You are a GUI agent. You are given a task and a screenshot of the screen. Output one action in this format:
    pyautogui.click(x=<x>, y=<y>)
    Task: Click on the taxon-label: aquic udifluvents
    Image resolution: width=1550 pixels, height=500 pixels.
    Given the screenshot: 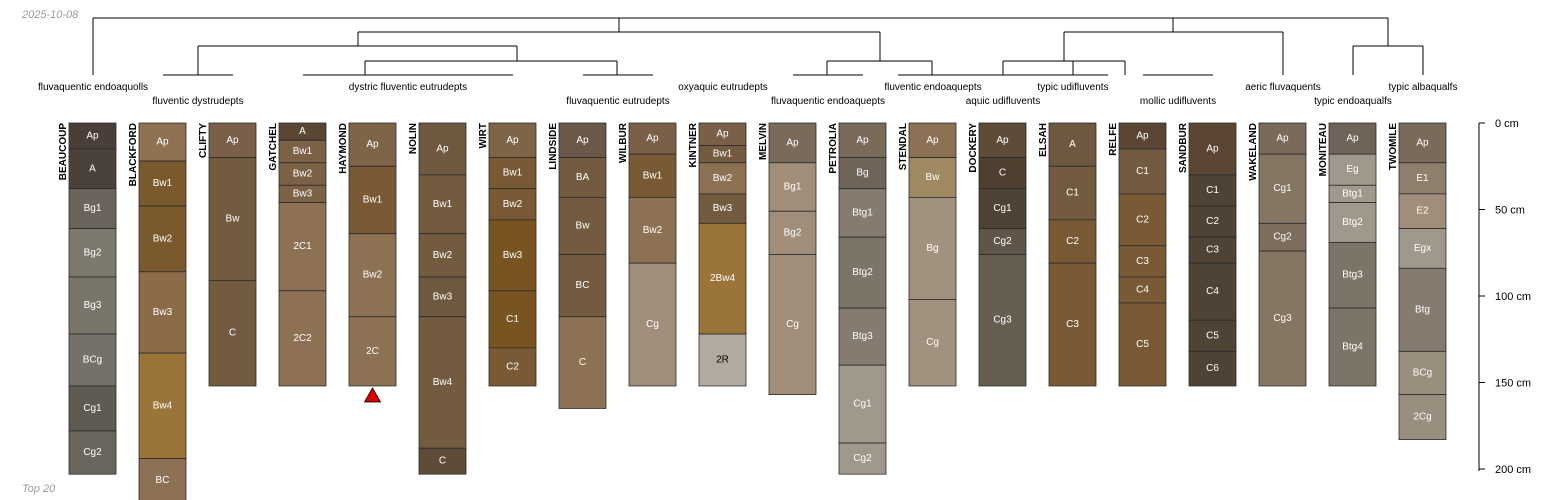 What is the action you would take?
    pyautogui.click(x=1003, y=101)
    